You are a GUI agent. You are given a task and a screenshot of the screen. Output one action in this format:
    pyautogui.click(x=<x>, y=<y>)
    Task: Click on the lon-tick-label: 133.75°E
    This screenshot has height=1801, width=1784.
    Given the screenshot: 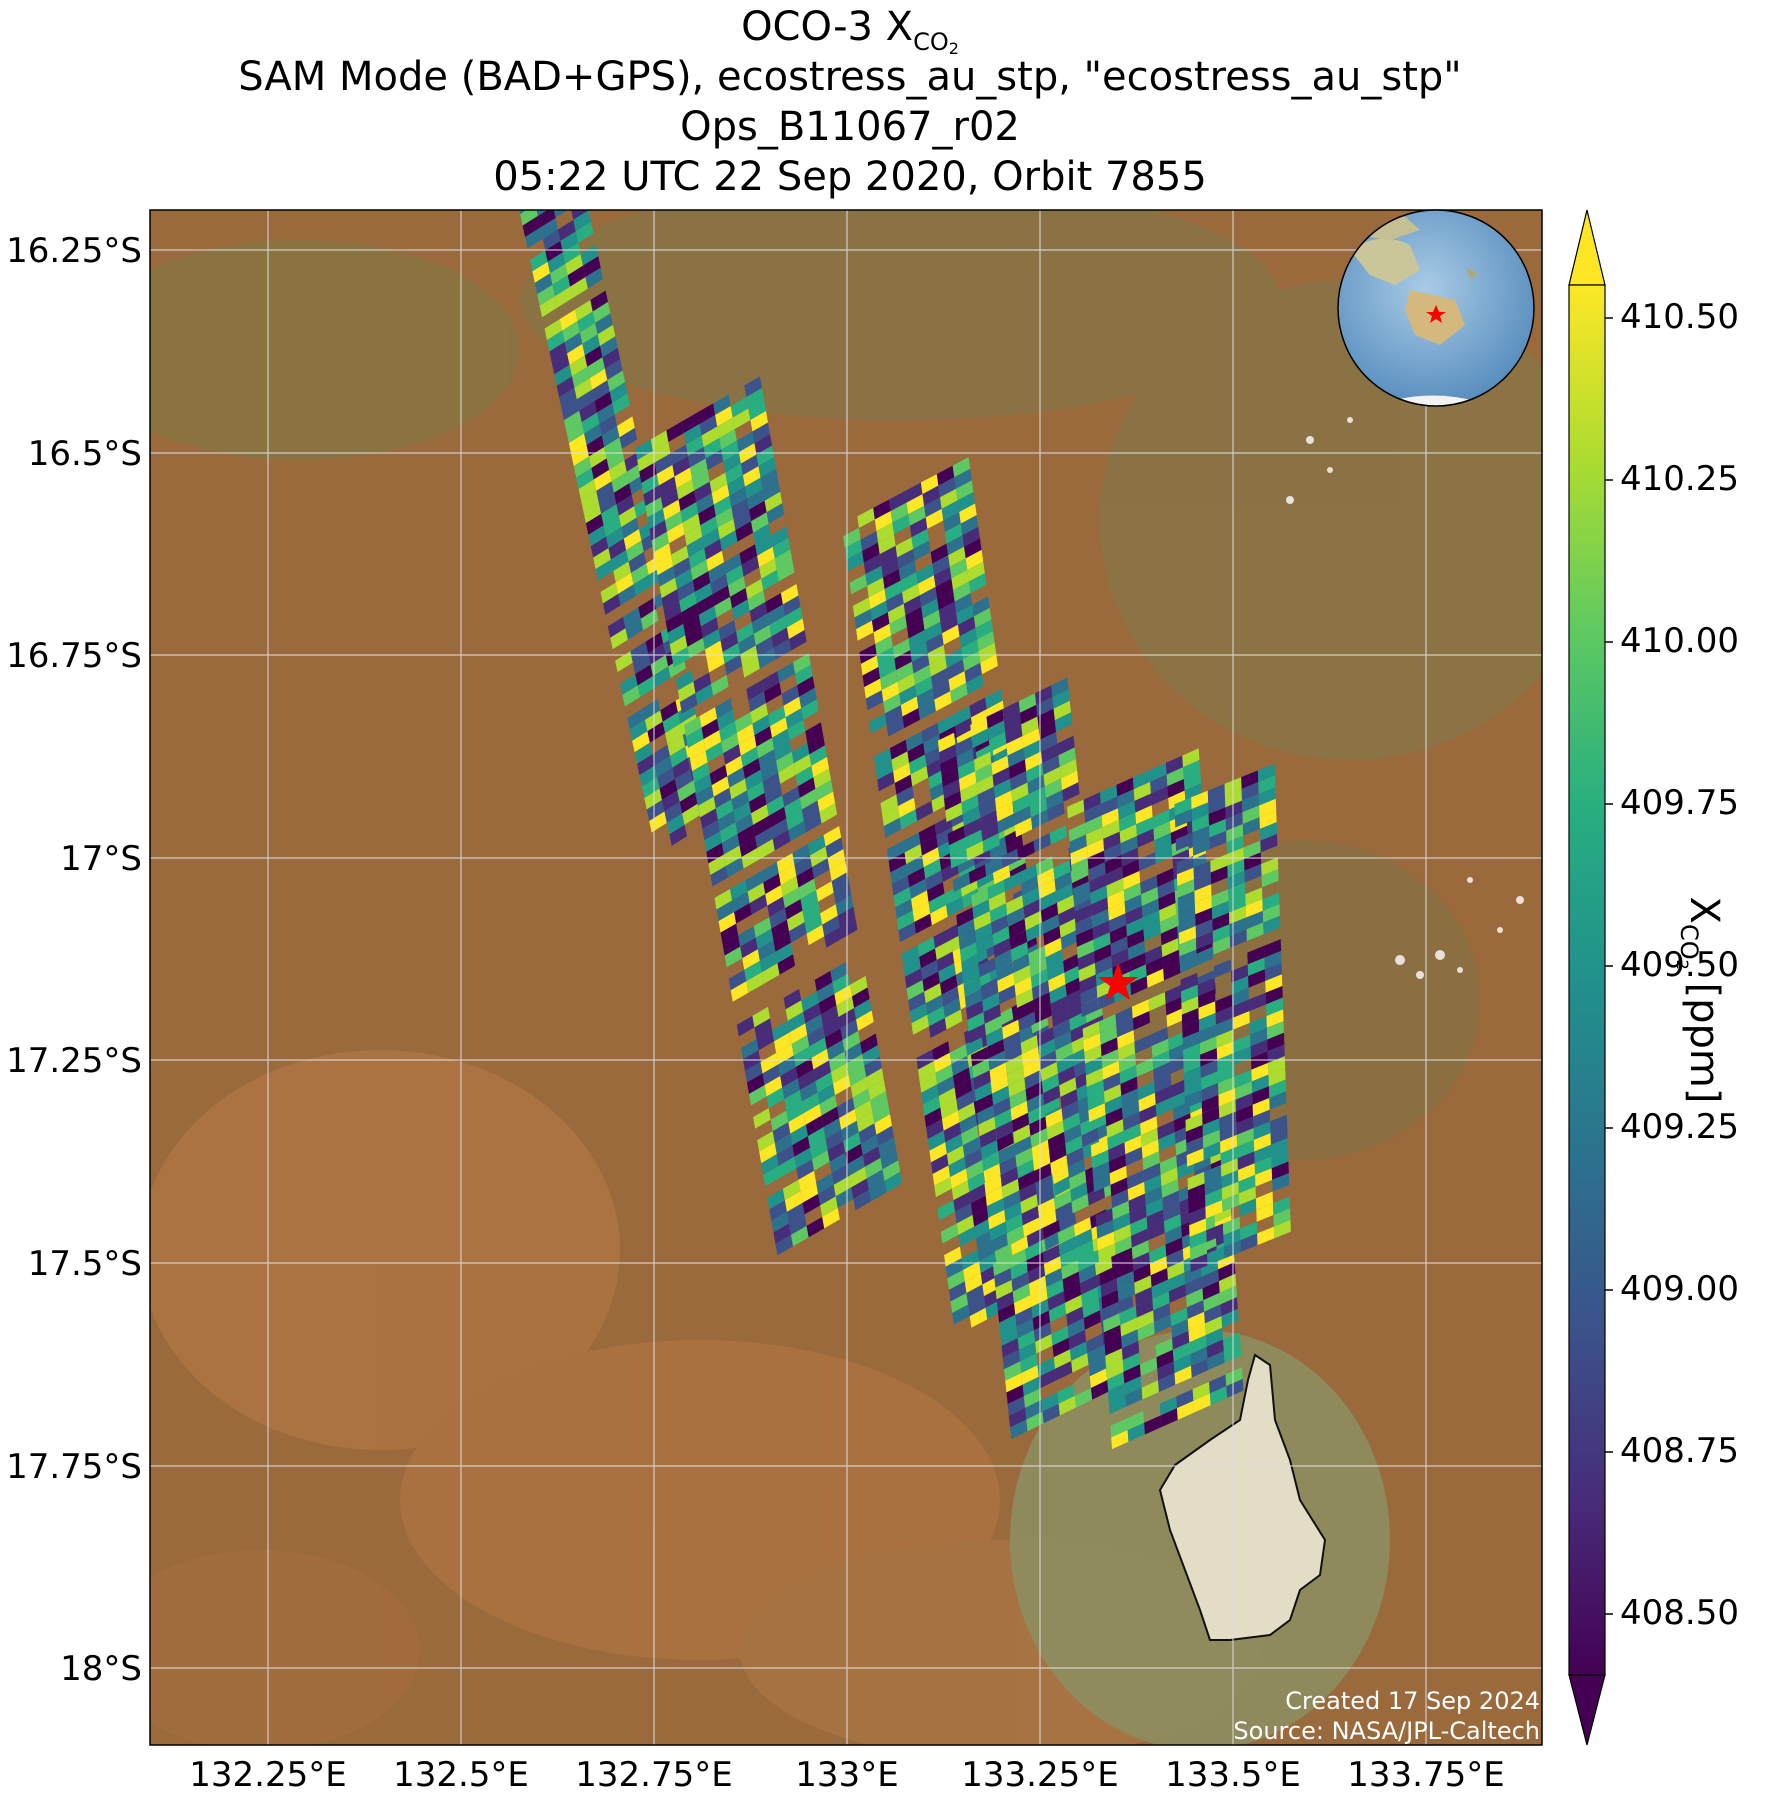 What is the action you would take?
    pyautogui.click(x=1425, y=1775)
    